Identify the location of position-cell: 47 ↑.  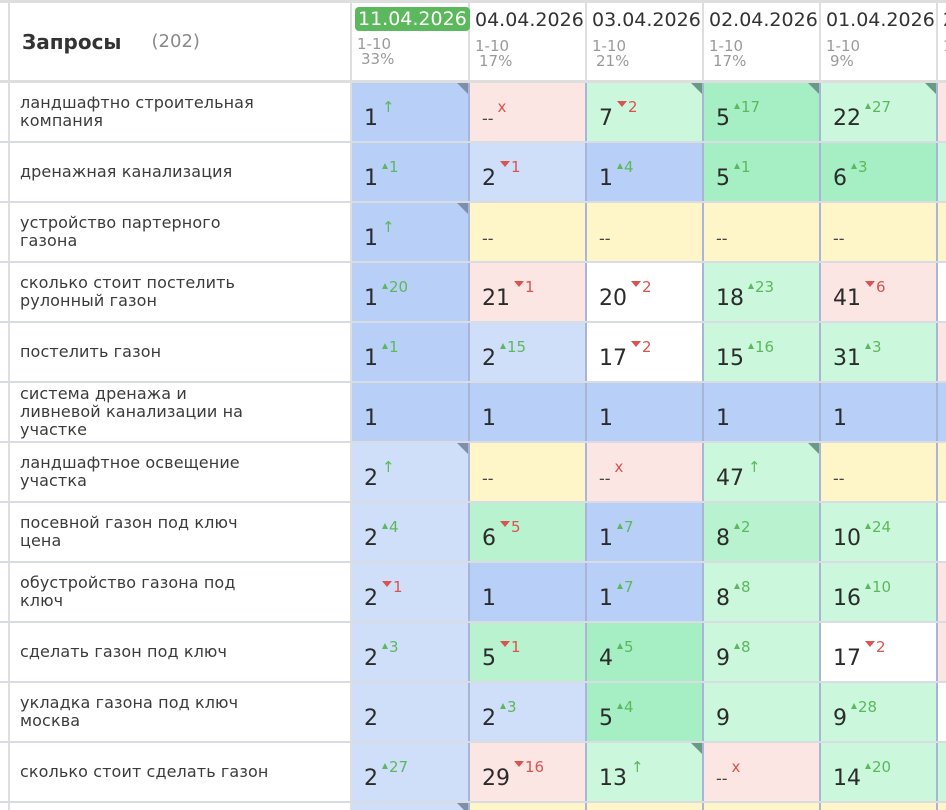
(762, 472).